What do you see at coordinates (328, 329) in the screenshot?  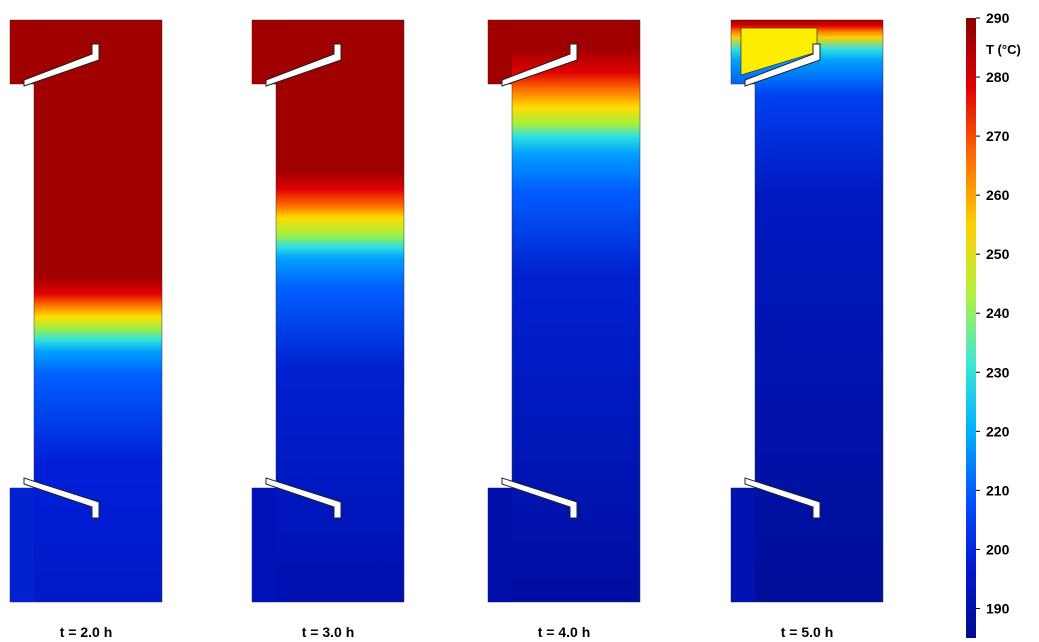 I see `panel-t3: t = 3.0 h` at bounding box center [328, 329].